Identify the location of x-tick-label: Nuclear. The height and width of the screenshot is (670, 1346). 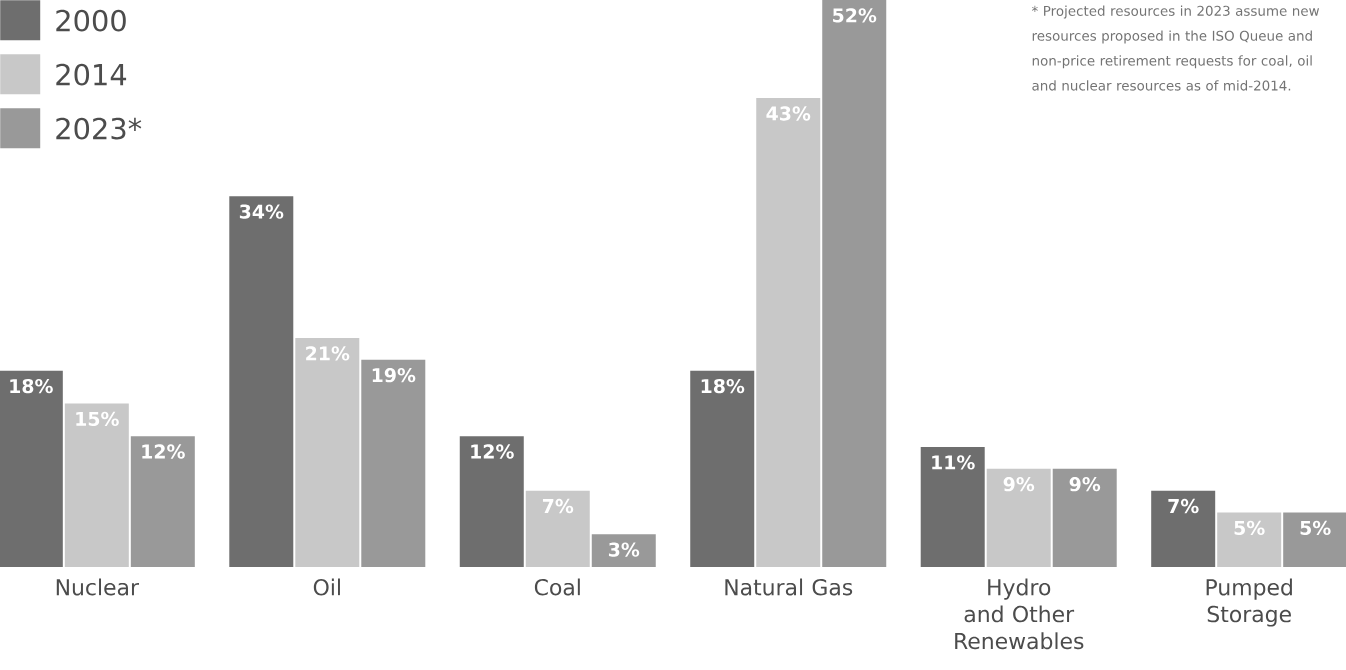
(98, 587).